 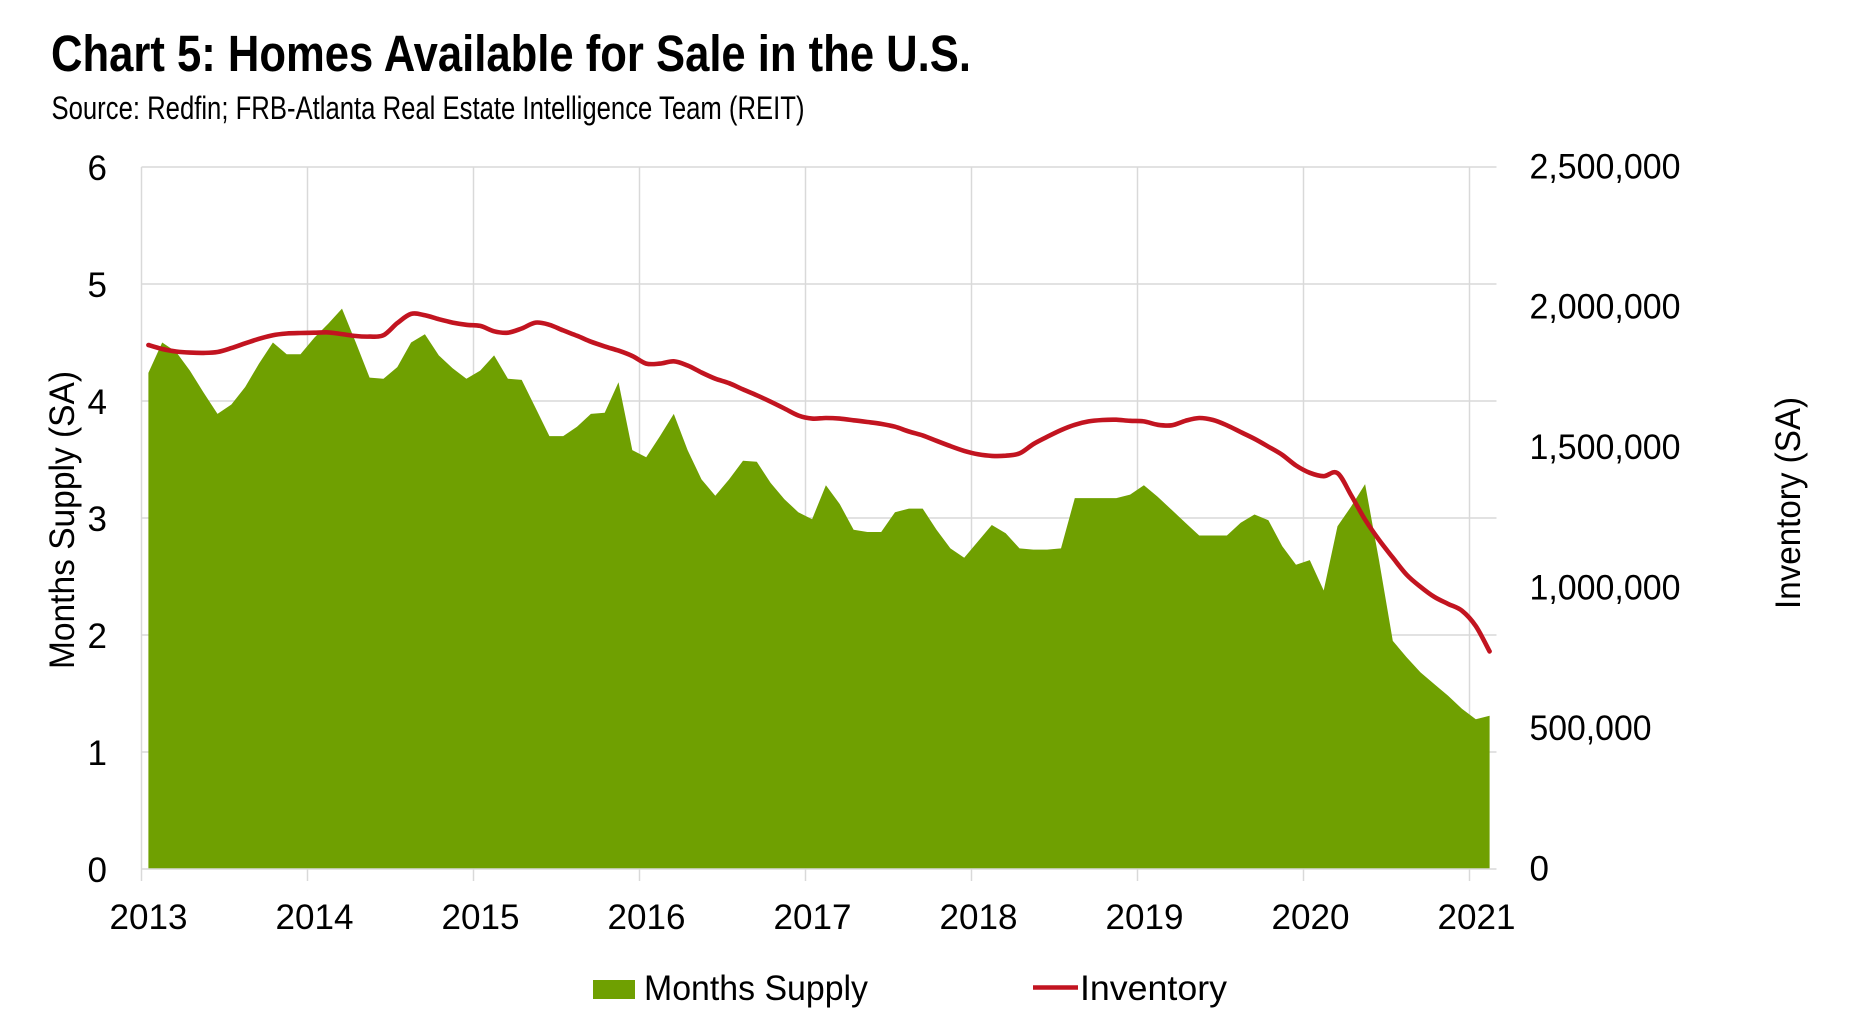 What do you see at coordinates (1311, 917) in the screenshot?
I see `svg-text: 2020` at bounding box center [1311, 917].